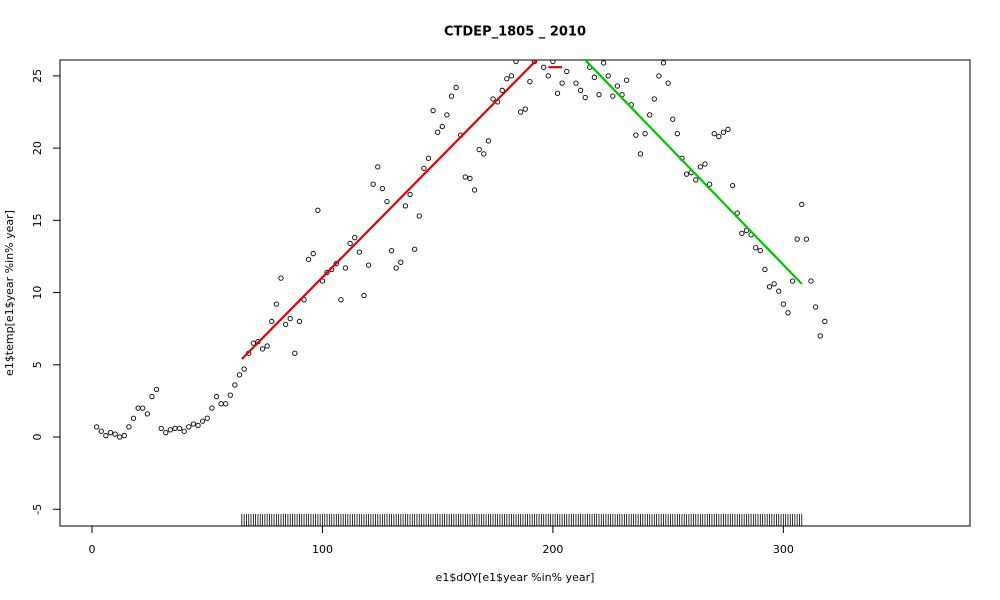  What do you see at coordinates (37, 148) in the screenshot?
I see `y-tick-label: 20` at bounding box center [37, 148].